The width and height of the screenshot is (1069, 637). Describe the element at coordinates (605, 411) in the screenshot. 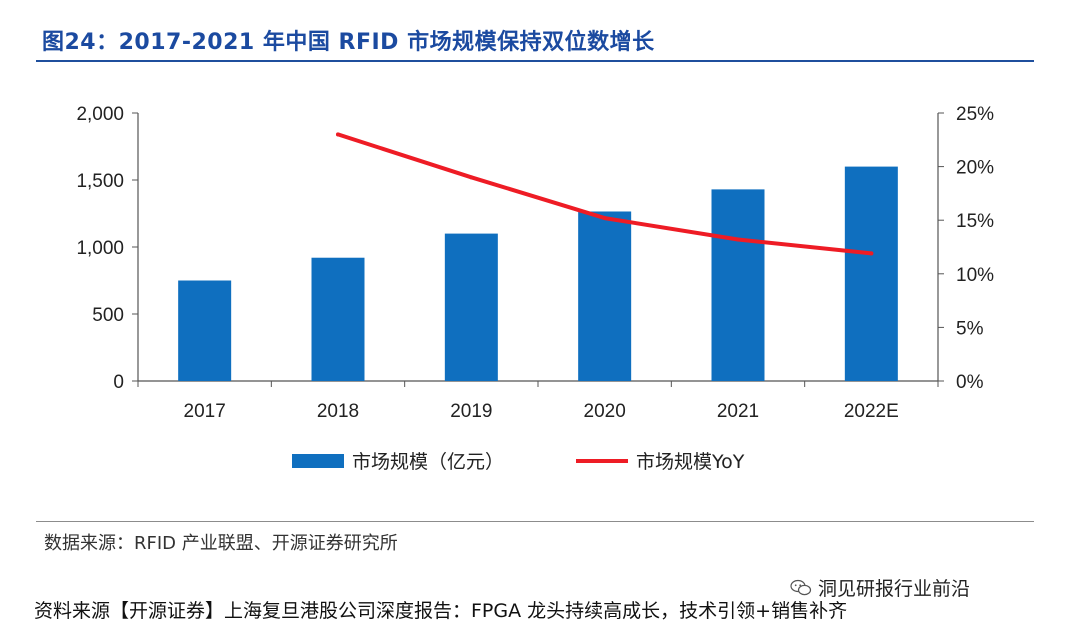

I see `x-tick-label: 2020` at that location.